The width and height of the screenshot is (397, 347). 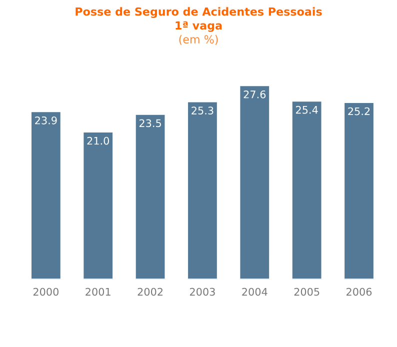 I want to click on data-label: 25.4, so click(x=307, y=110).